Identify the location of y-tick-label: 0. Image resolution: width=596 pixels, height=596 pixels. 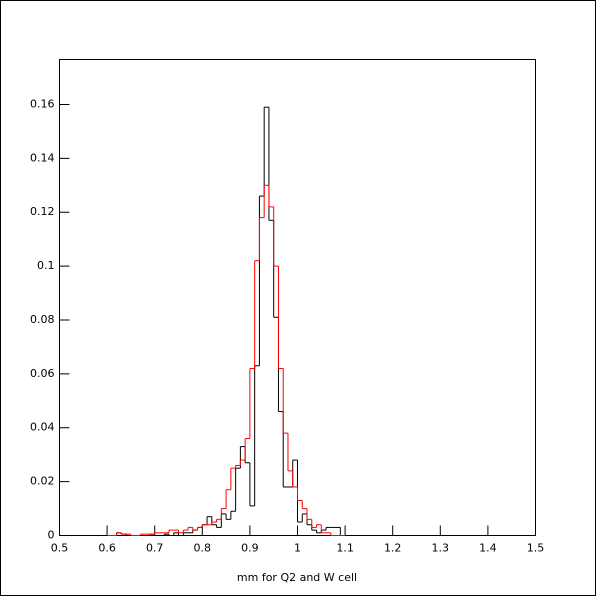
(51, 535).